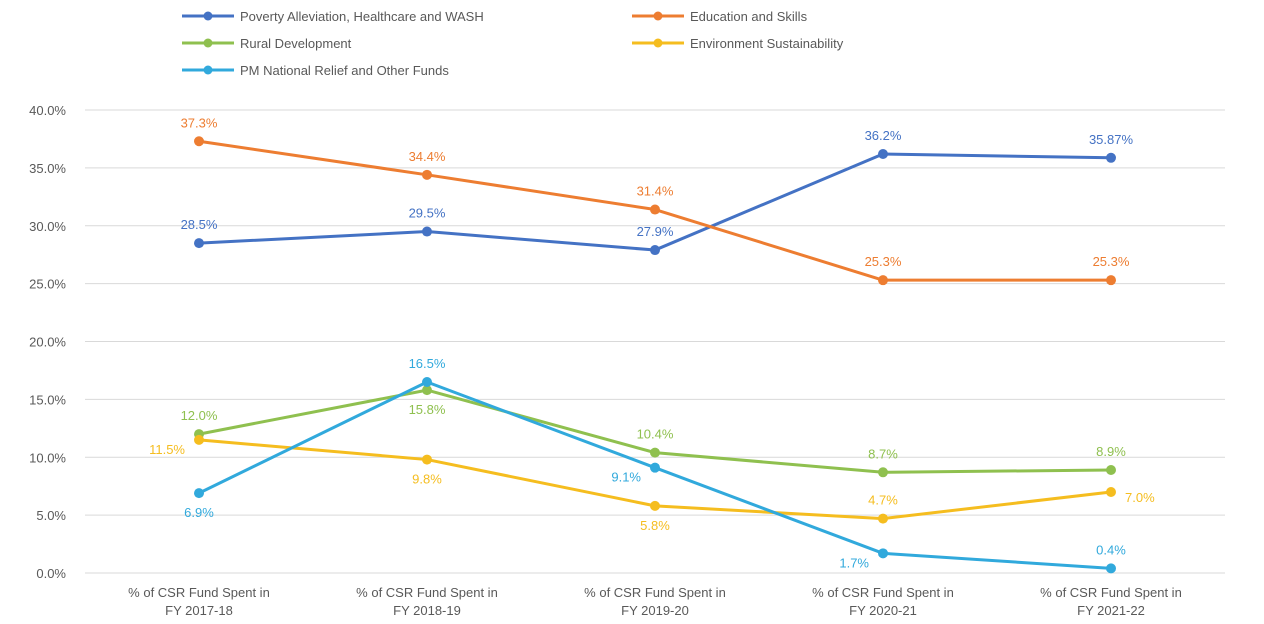 Image resolution: width=1264 pixels, height=624 pixels. Describe the element at coordinates (427, 409) in the screenshot. I see `data-label: 15.8%` at that location.